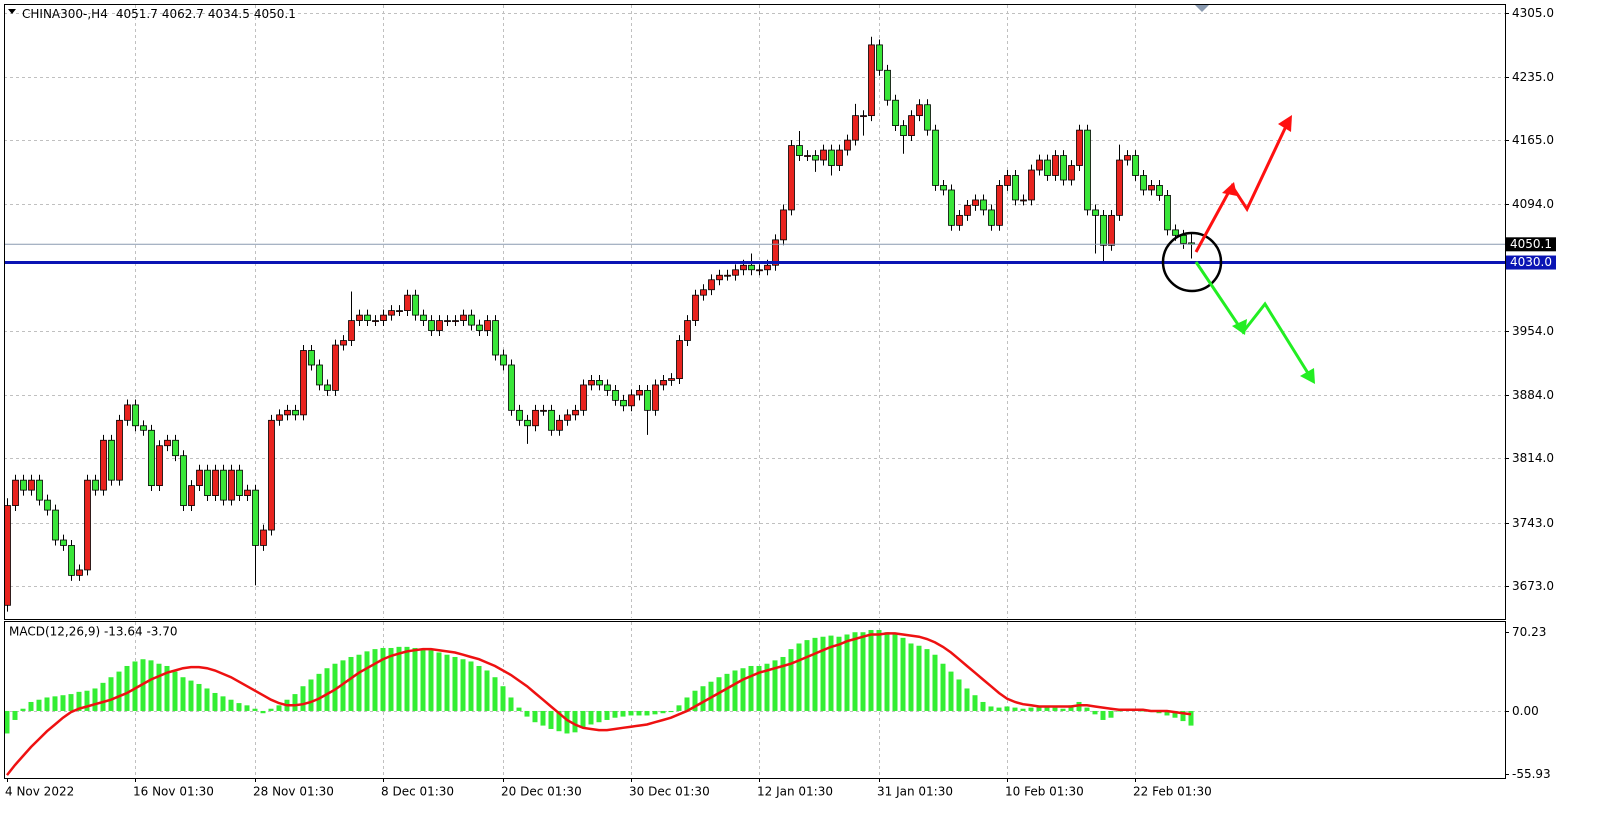  Describe the element at coordinates (1533, 458) in the screenshot. I see `y-tick-label: 3814.0` at that location.